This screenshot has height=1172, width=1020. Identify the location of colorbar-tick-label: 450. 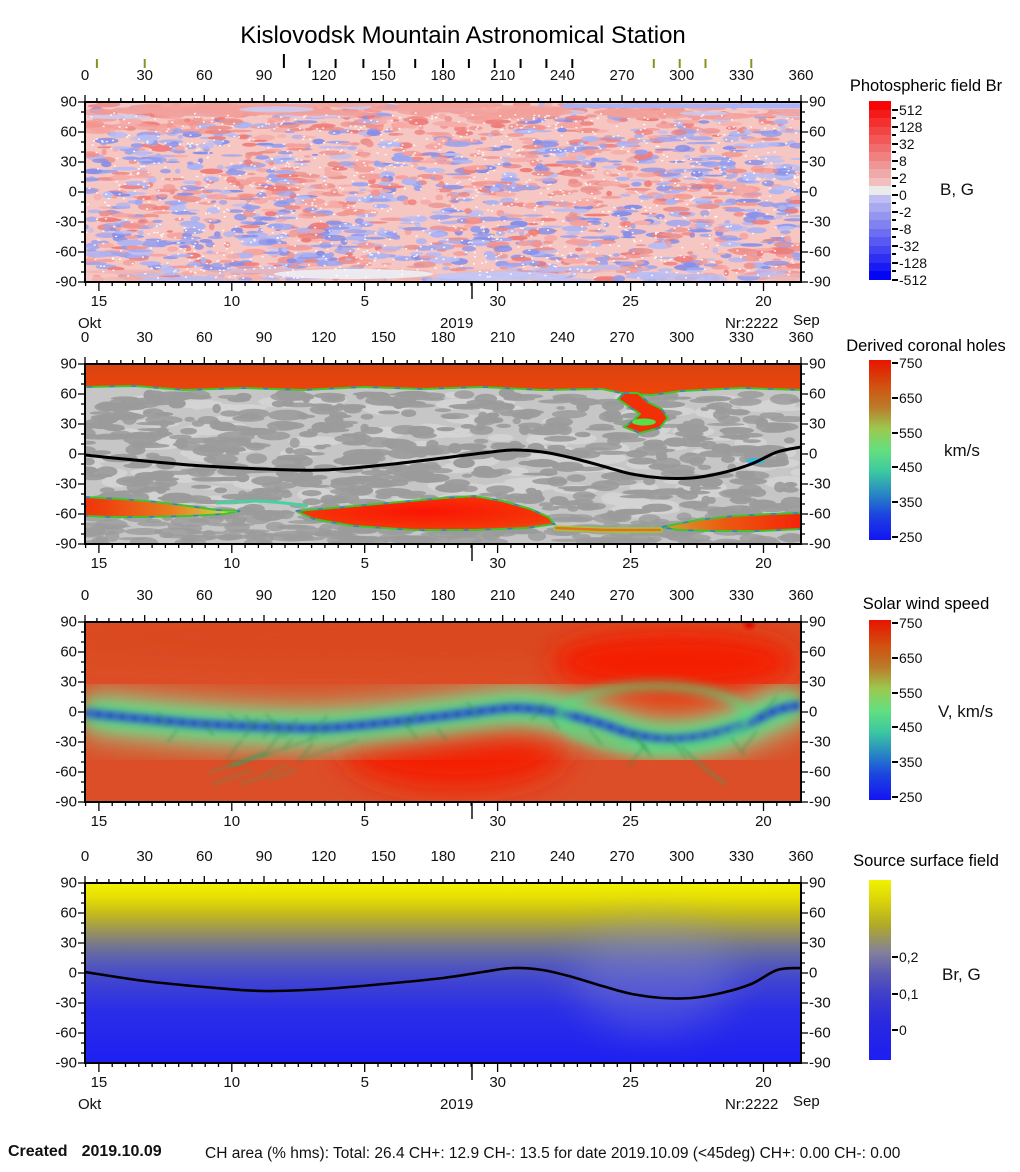
(911, 727).